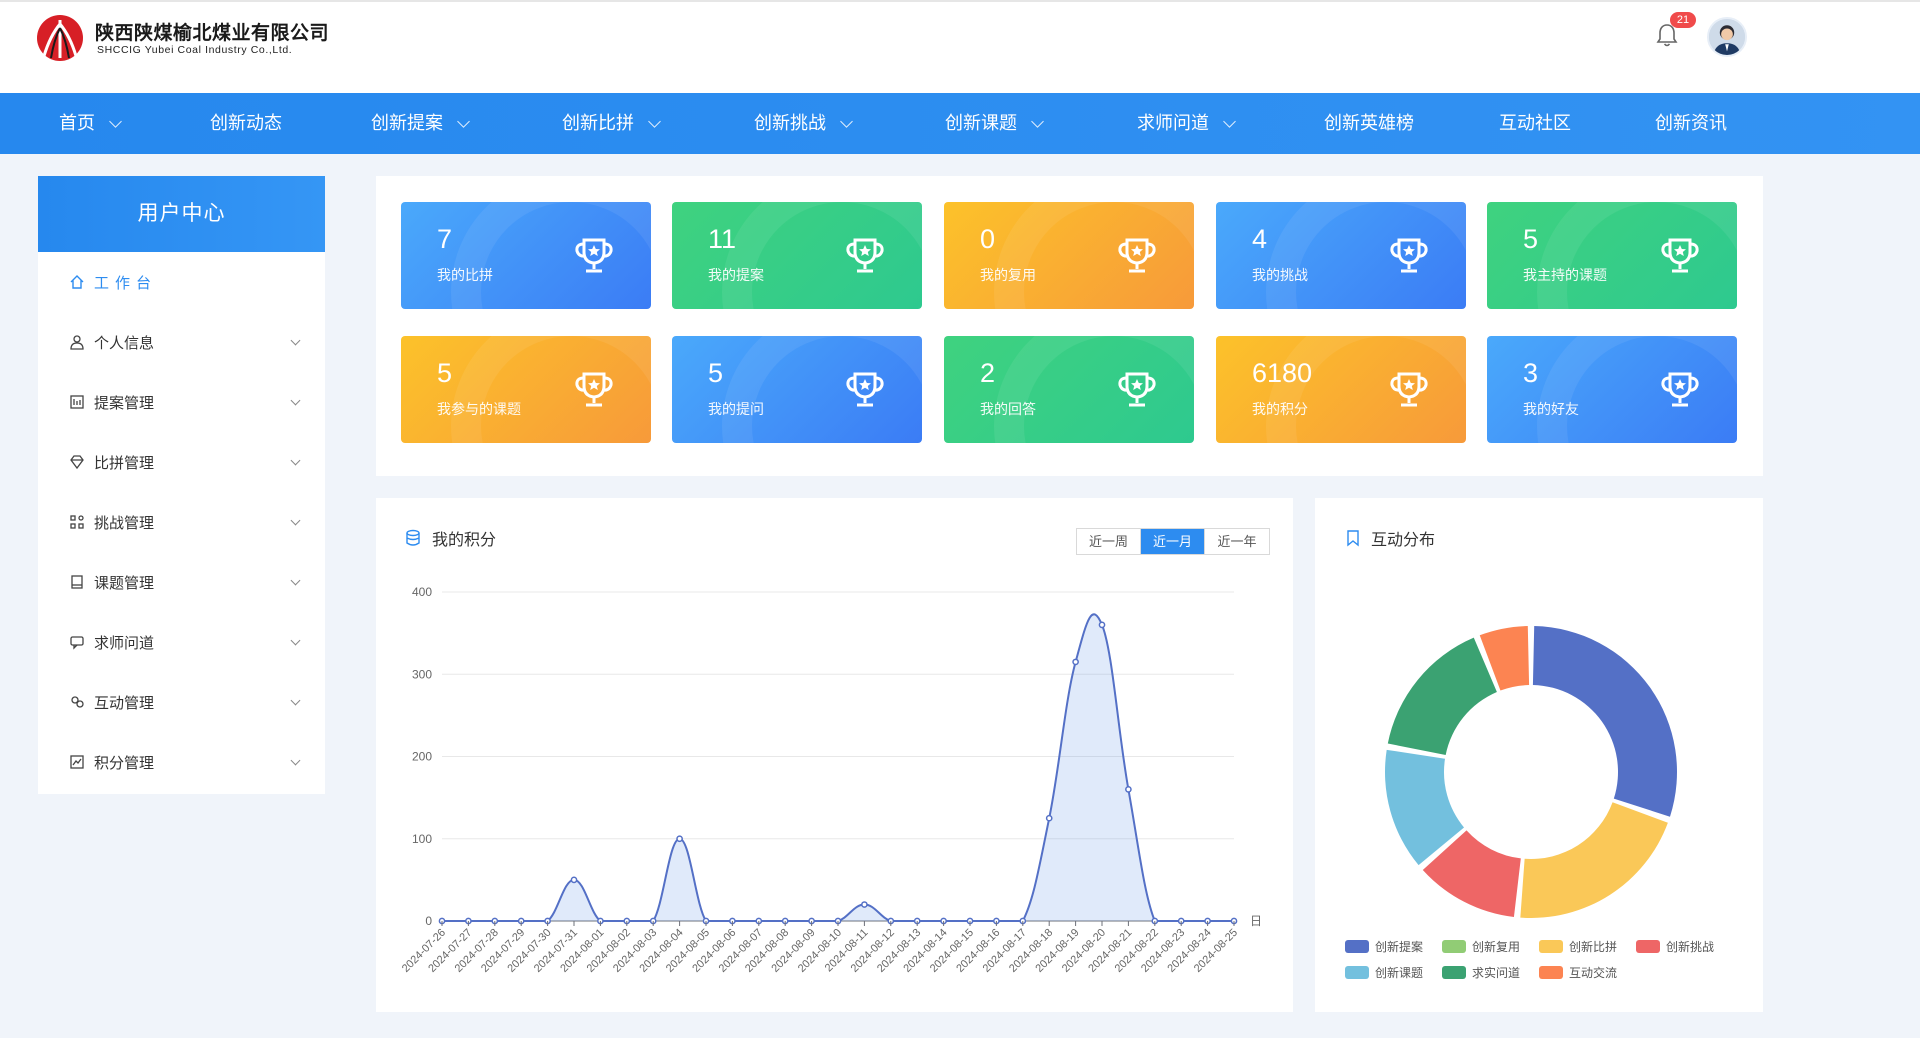  What do you see at coordinates (797, 255) in the screenshot?
I see `stat-card: 11 我的提案` at bounding box center [797, 255].